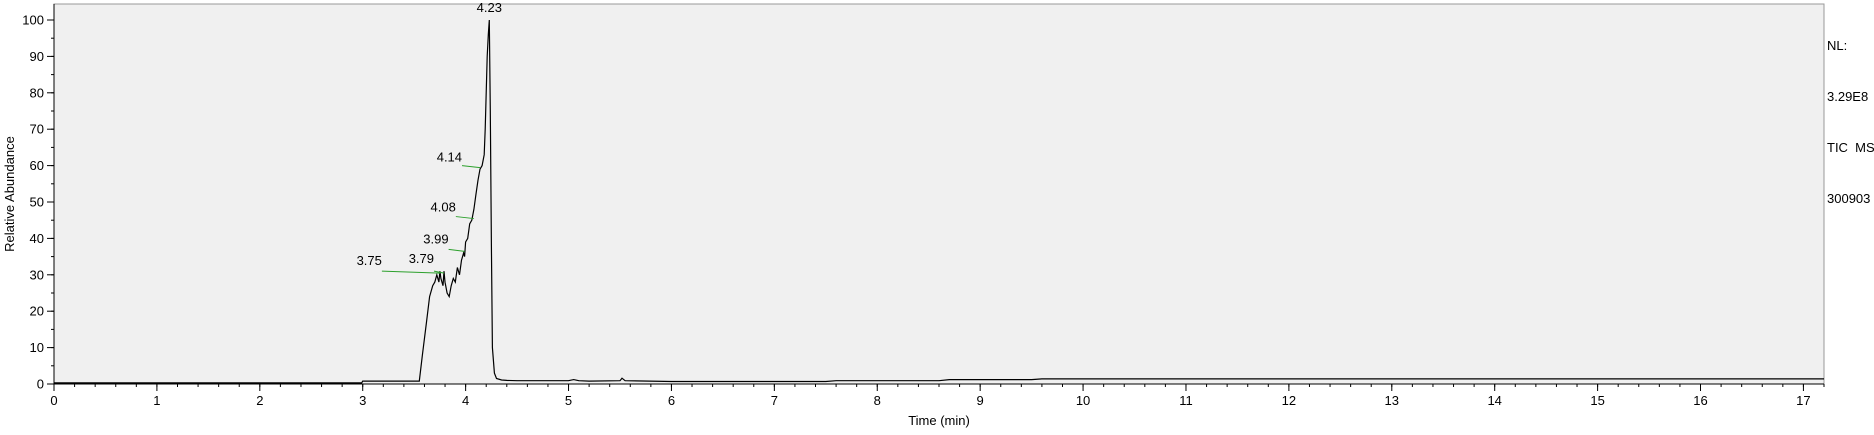 Image resolution: width=1874 pixels, height=435 pixels. I want to click on y-tick-label: 70, so click(37, 129).